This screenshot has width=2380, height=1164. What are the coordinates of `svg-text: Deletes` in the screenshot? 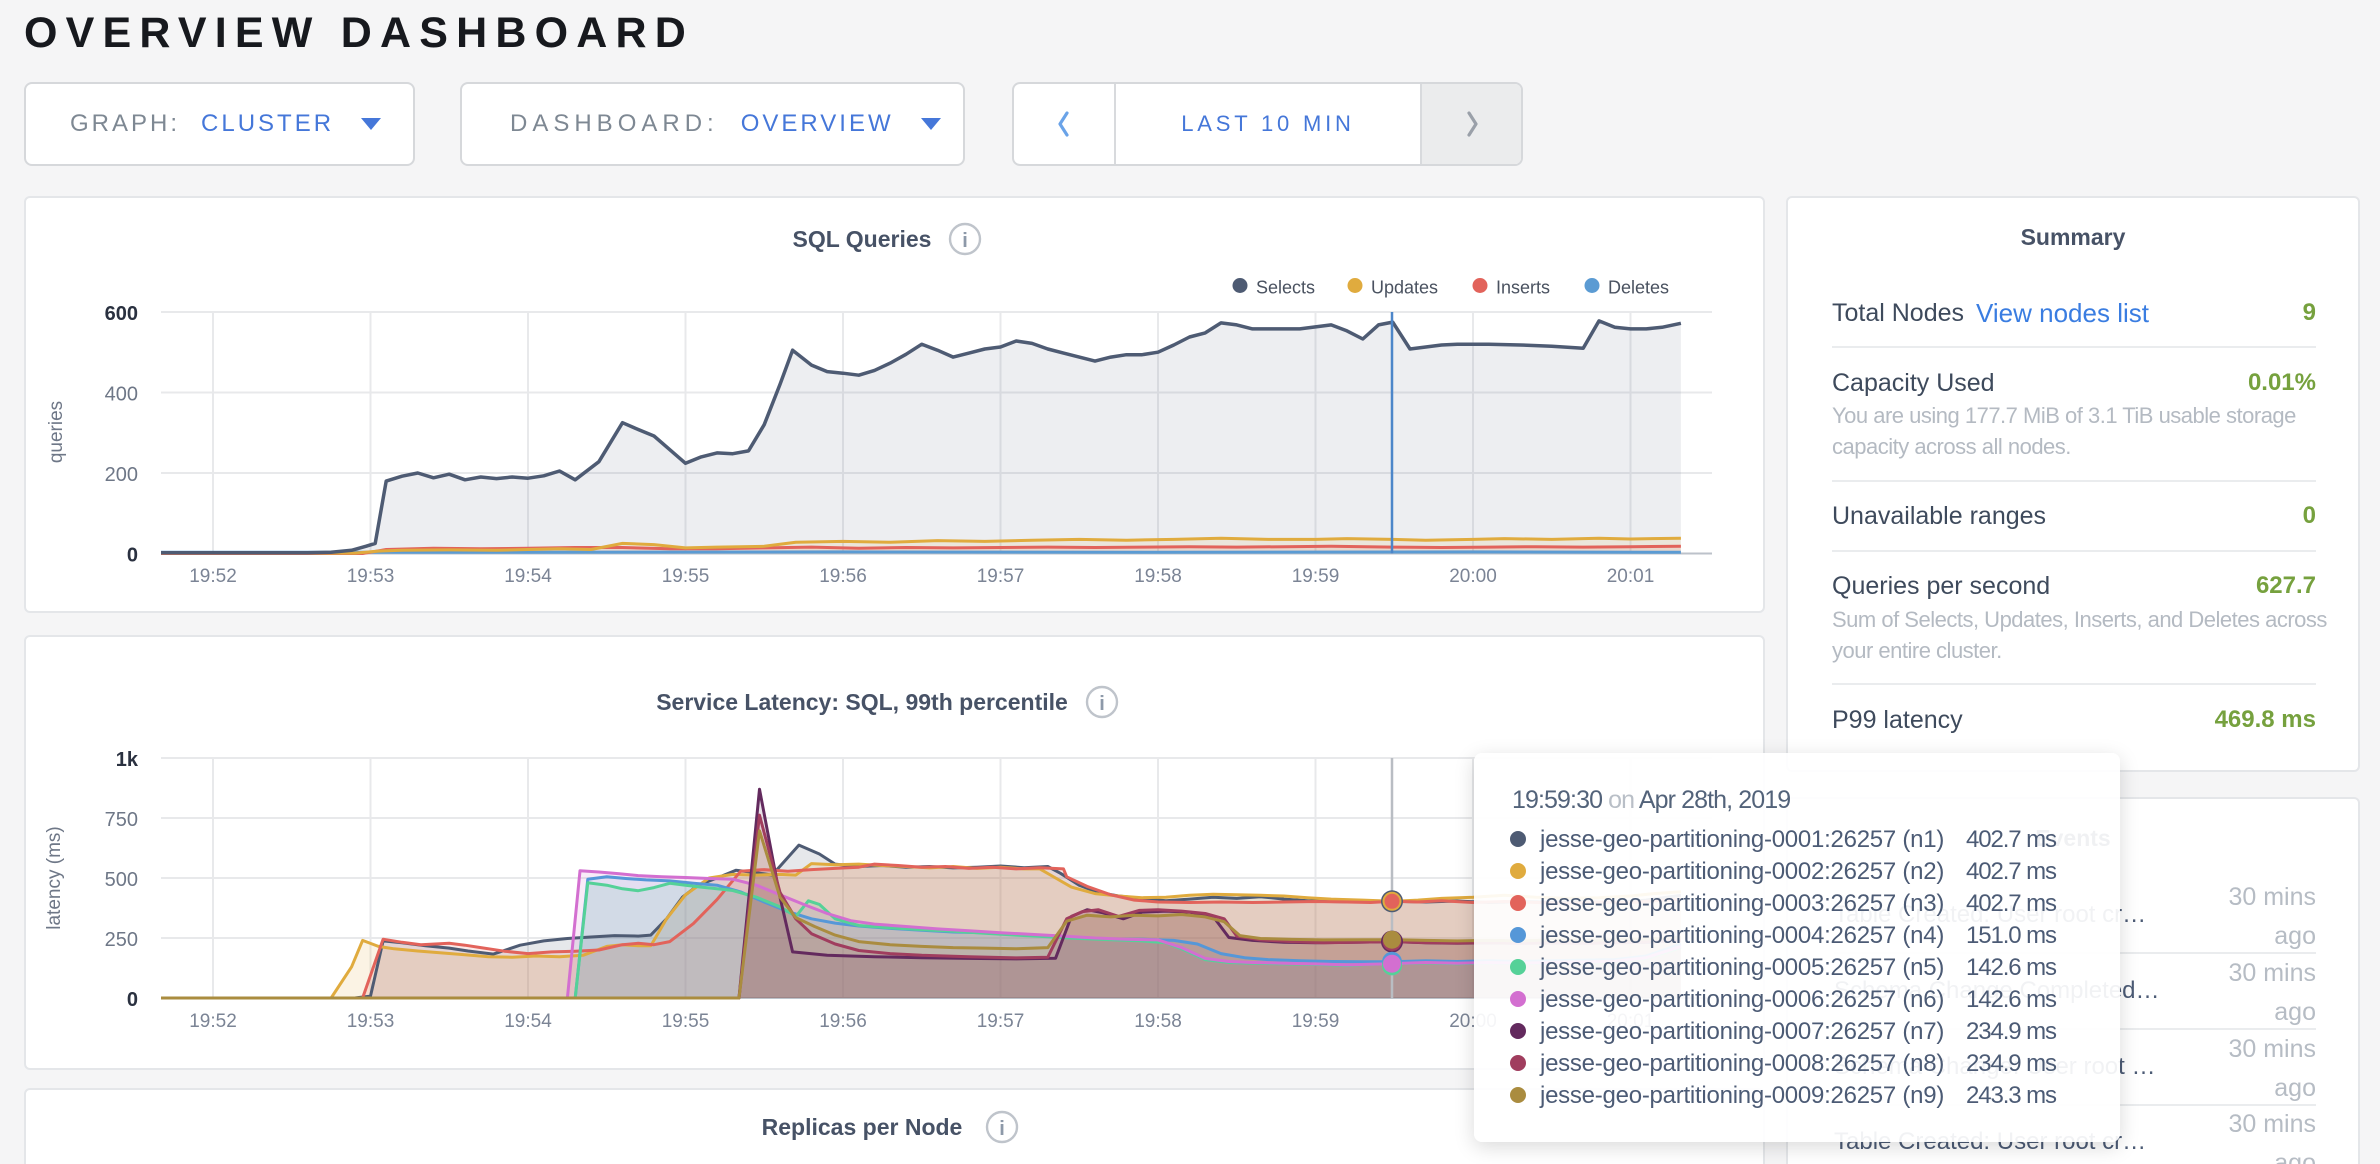 It's located at (1638, 288).